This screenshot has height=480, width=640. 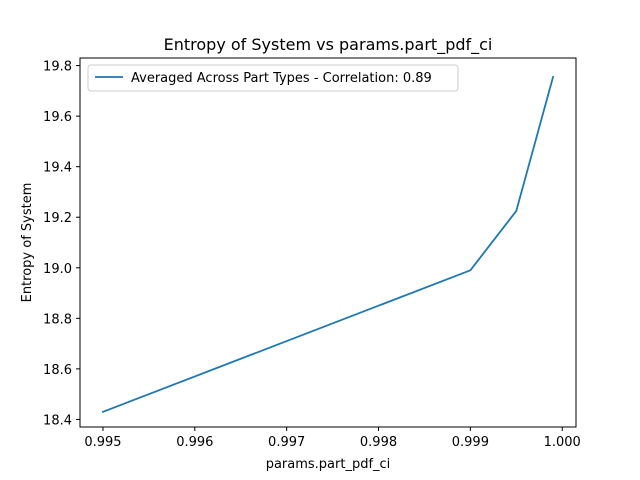 I want to click on y-tick-label: 19.6, so click(x=57, y=117).